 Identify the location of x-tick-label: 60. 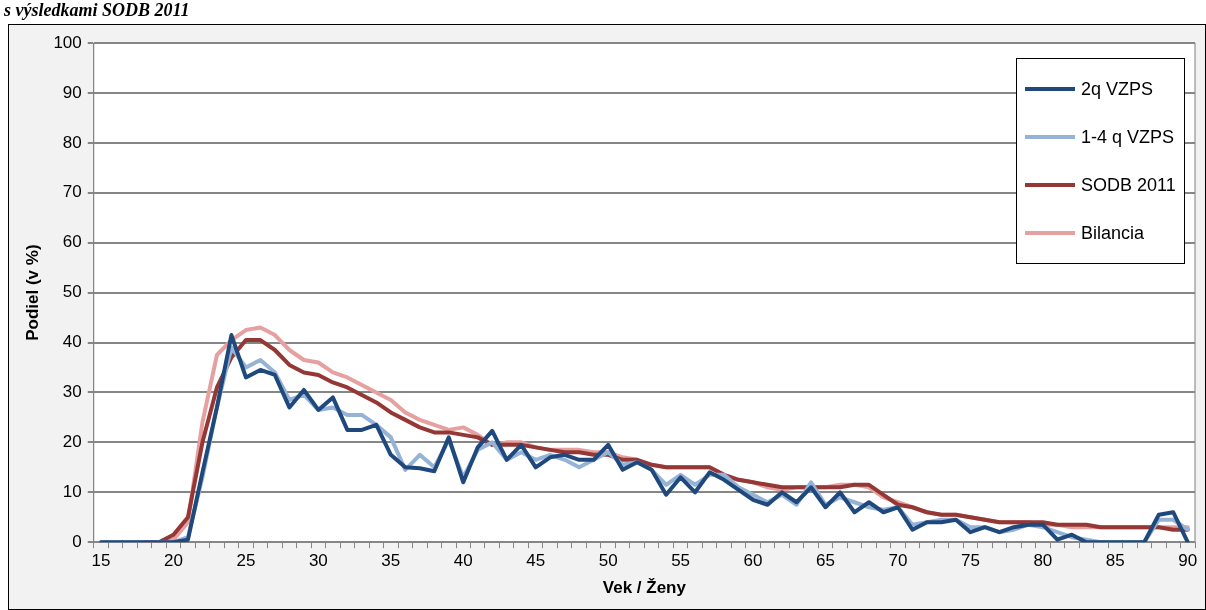
(753, 561).